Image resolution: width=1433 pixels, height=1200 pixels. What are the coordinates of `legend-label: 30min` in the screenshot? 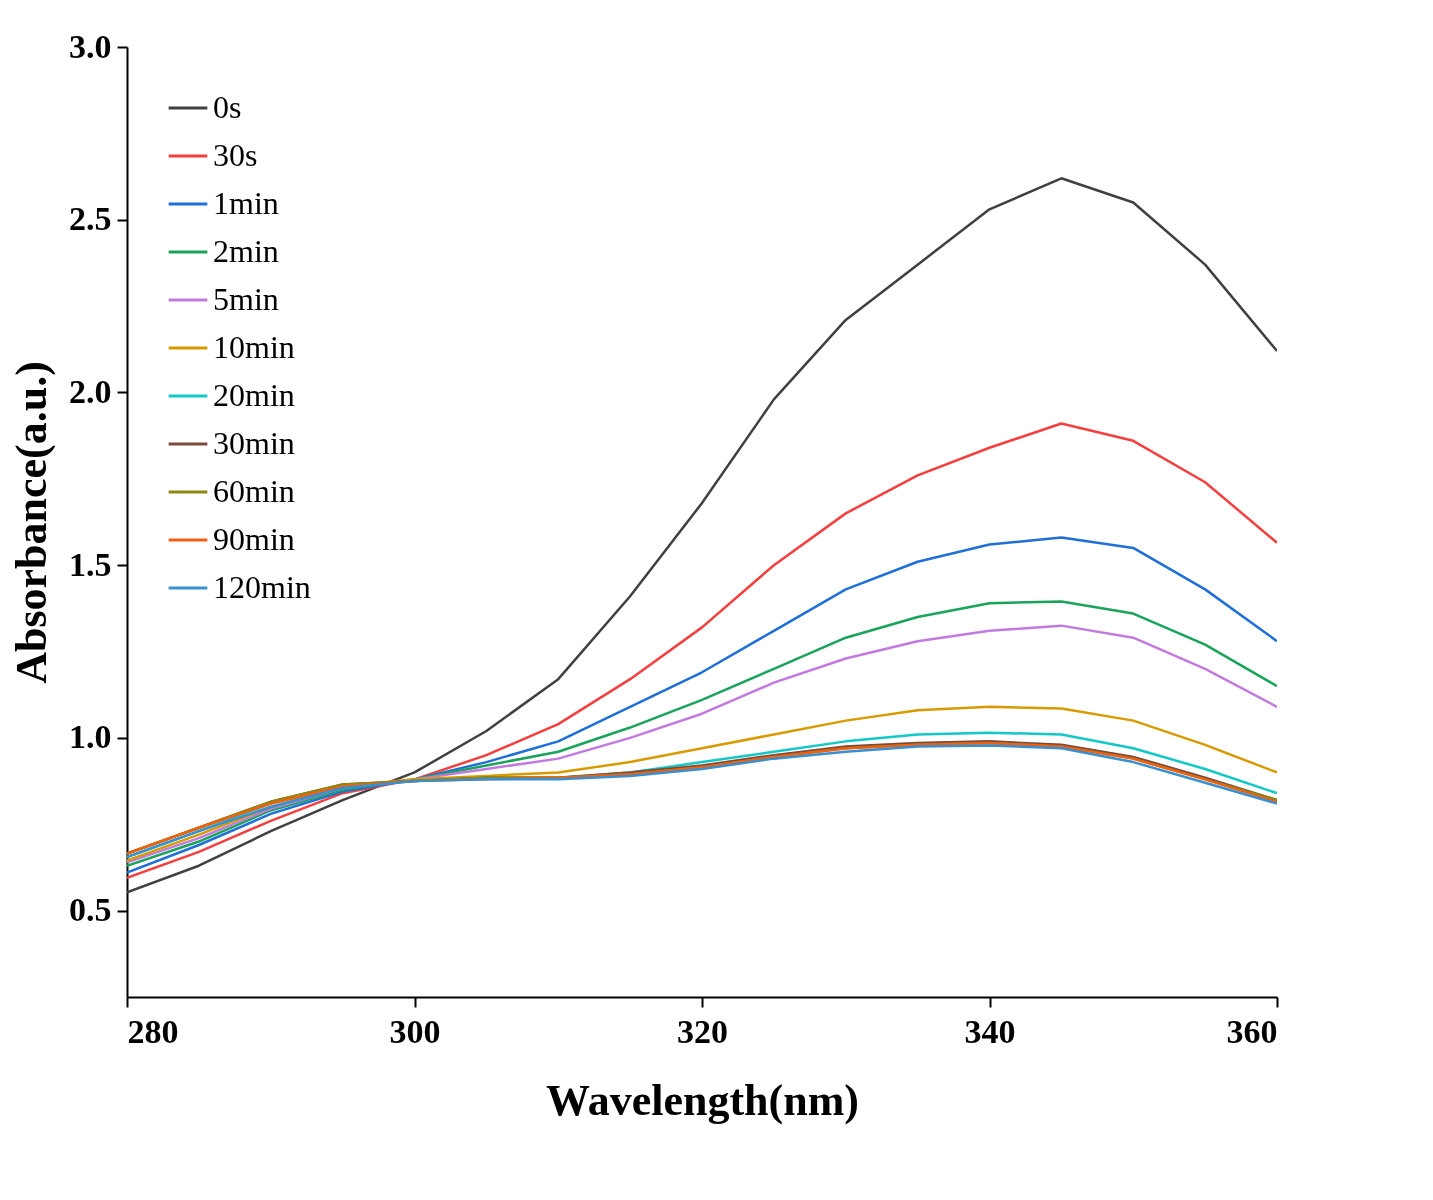 It's located at (254, 443).